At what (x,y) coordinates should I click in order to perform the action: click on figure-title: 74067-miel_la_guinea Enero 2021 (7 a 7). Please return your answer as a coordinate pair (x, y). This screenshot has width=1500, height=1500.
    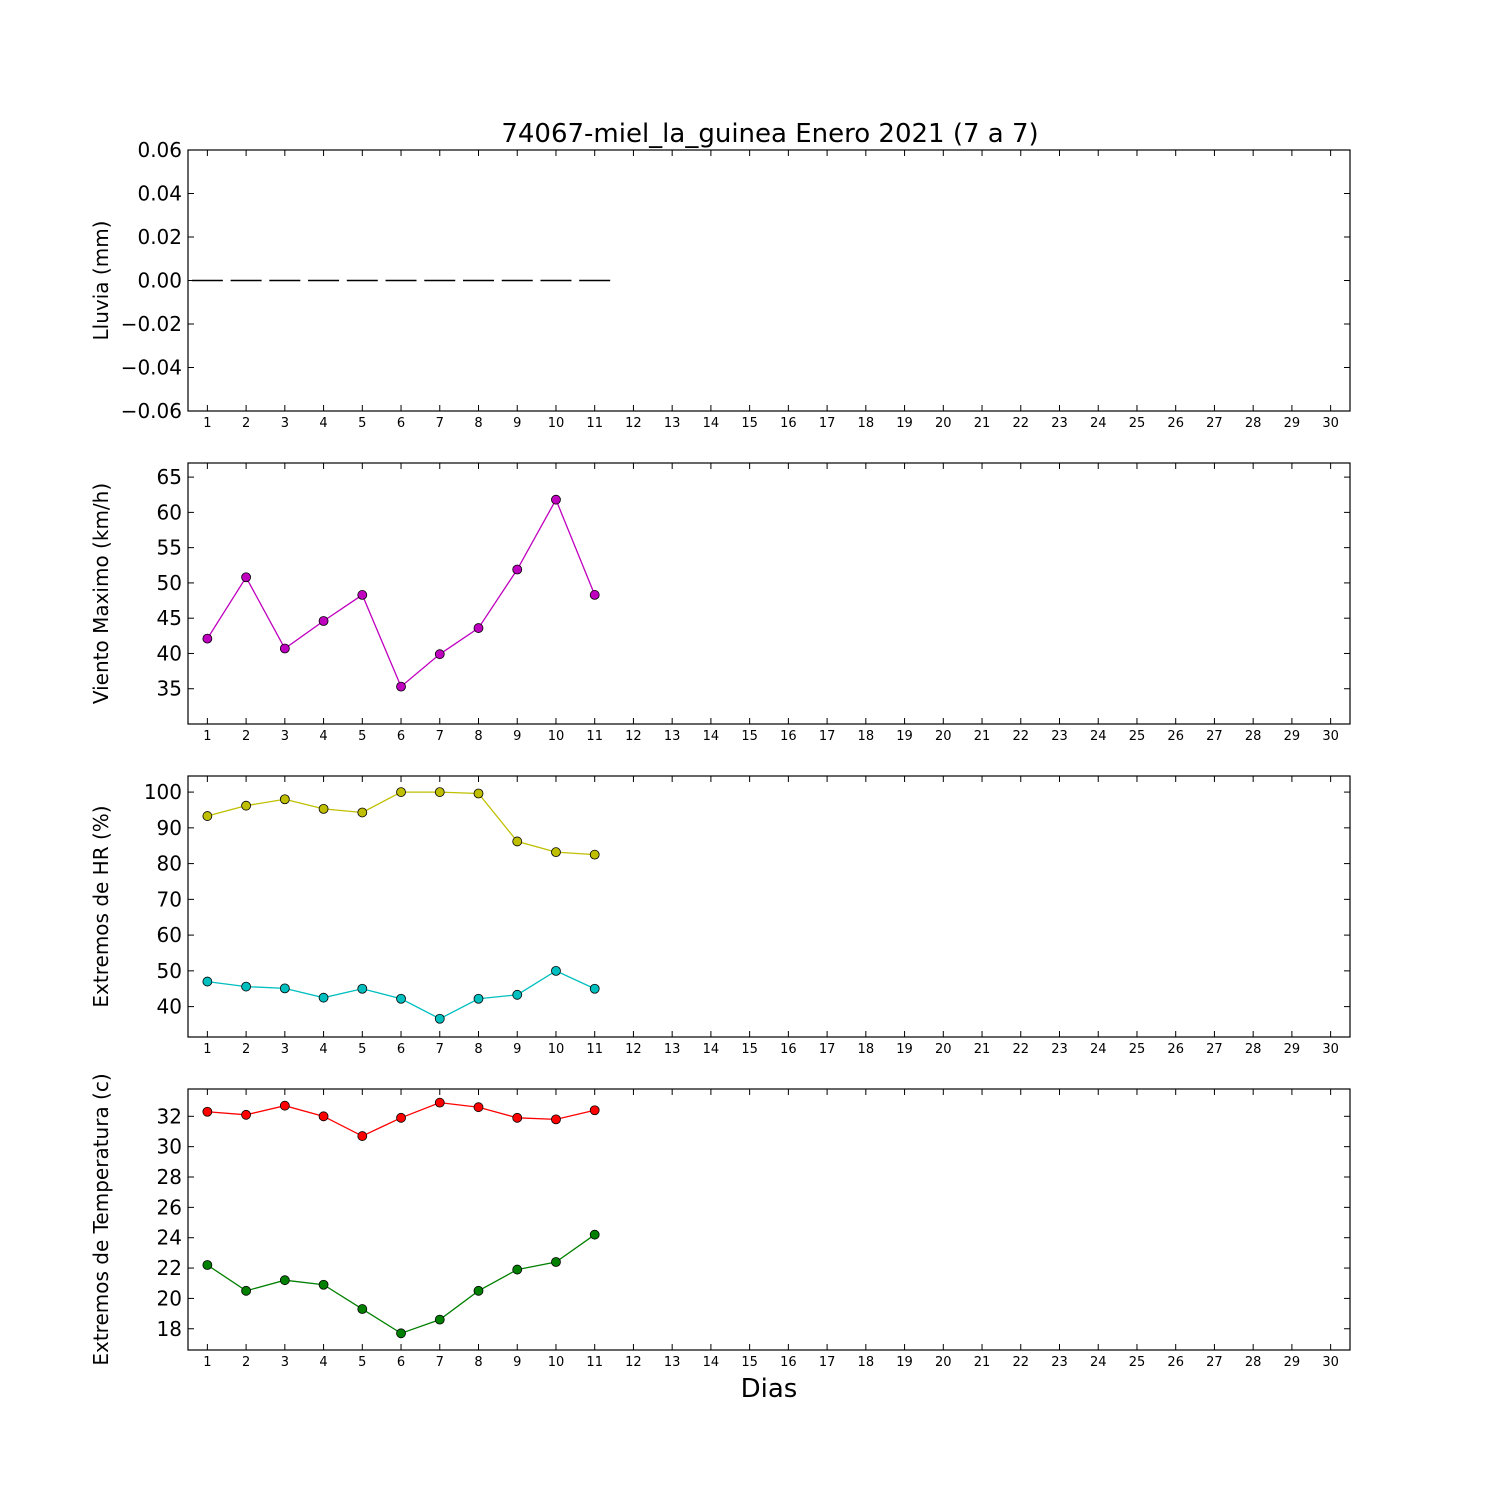
    Looking at the image, I should click on (769, 134).